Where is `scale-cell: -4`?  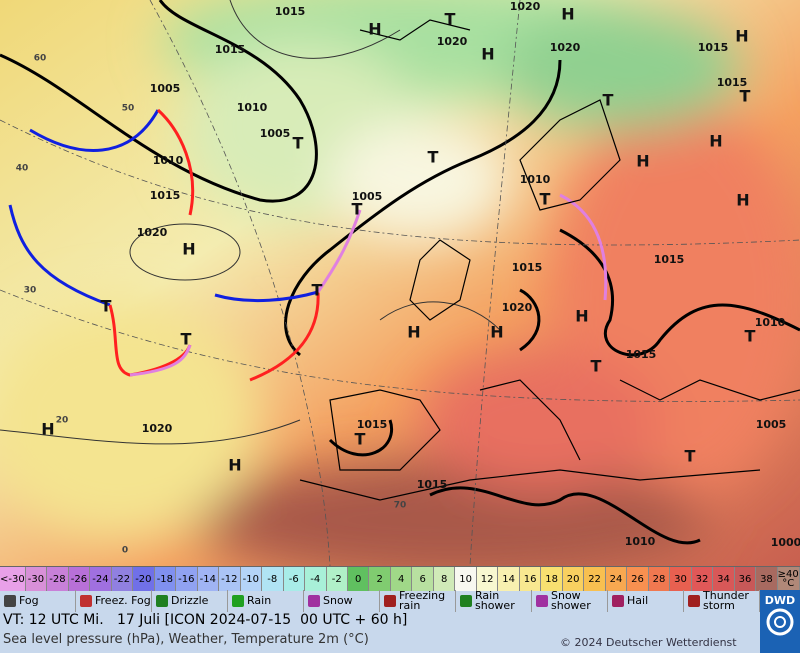 scale-cell: -4 is located at coordinates (316, 579).